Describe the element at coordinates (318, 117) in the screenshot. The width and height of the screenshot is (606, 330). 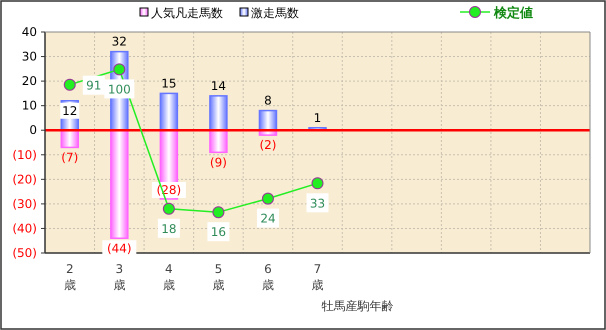
I see `data-label: 1` at that location.